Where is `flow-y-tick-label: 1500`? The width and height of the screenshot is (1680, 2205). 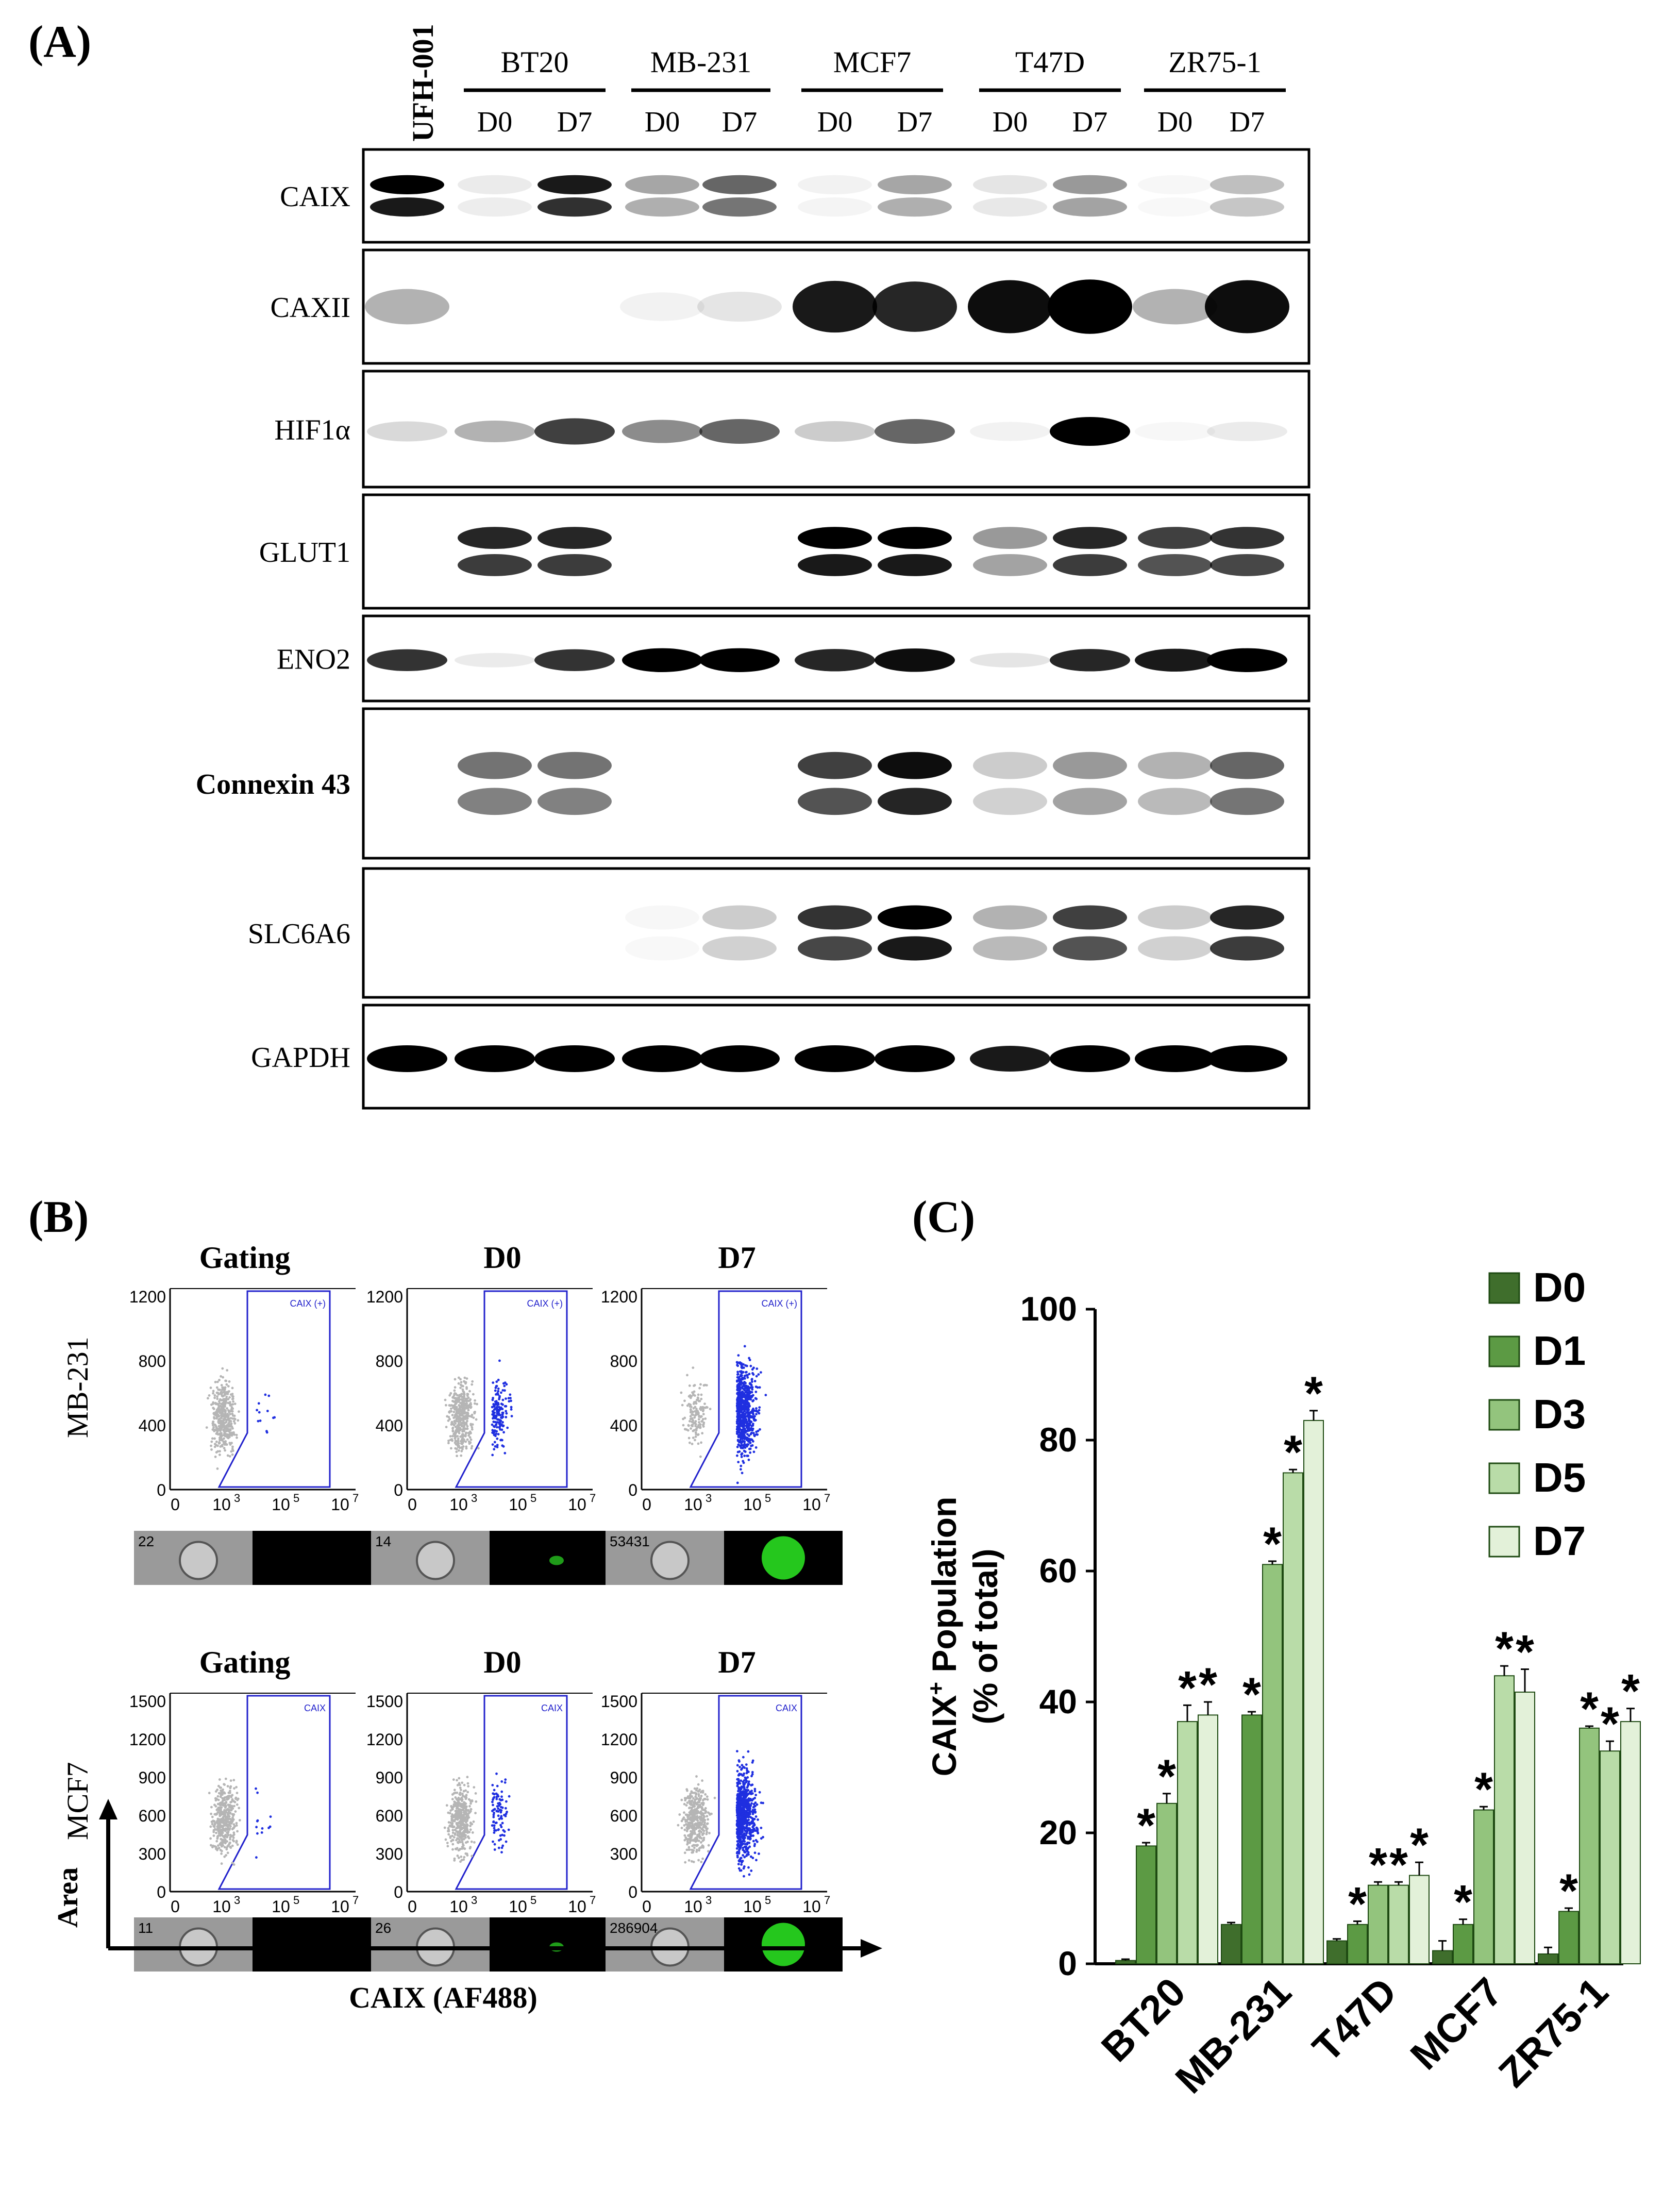
flow-y-tick-label: 1500 is located at coordinates (619, 1701).